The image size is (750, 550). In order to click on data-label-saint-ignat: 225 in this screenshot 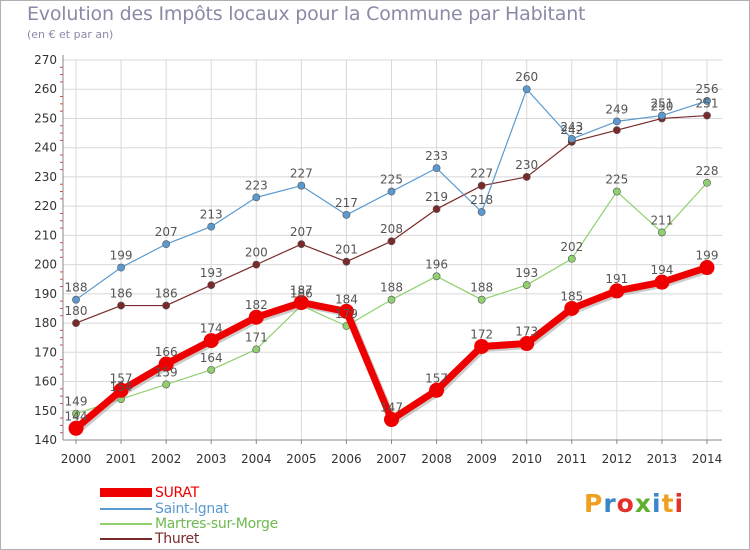, I will do `click(391, 180)`.